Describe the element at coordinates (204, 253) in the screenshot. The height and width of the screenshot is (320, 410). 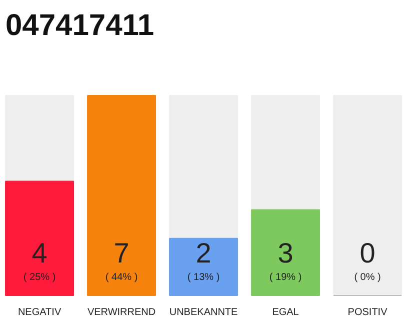
I see `data-label: 2` at that location.